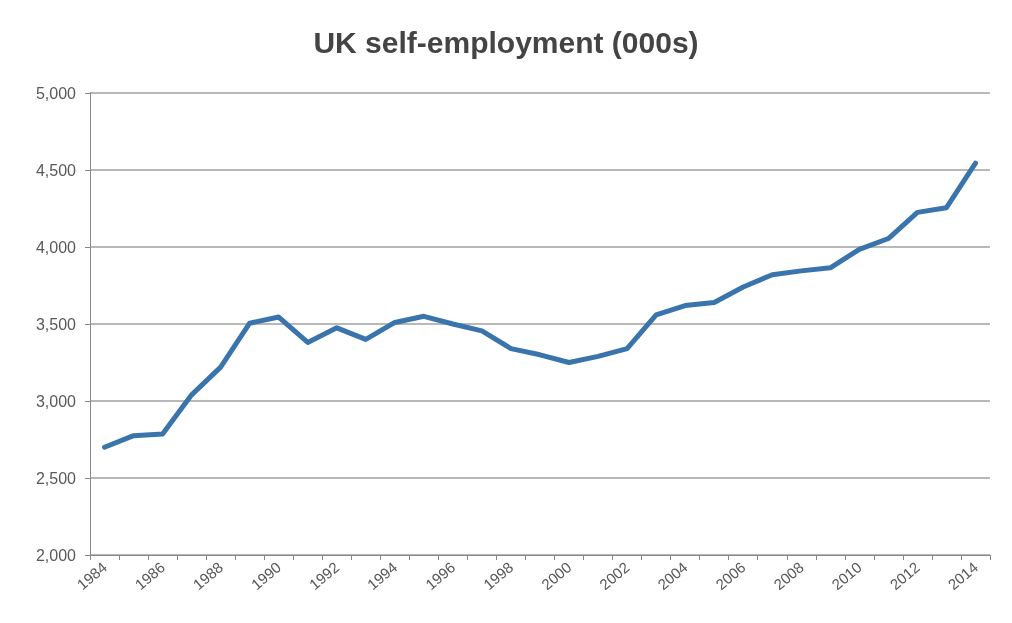  I want to click on y-tick-label: 4,000, so click(56, 247).